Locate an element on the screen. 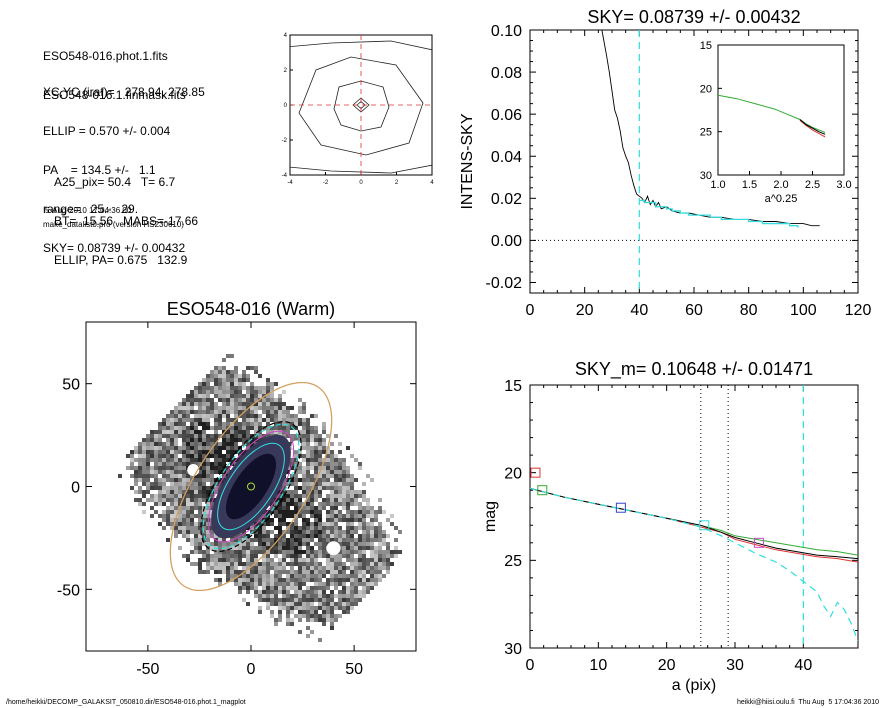  info-line: ELLIP, PA= 0.675 132.9 is located at coordinates (121, 260).